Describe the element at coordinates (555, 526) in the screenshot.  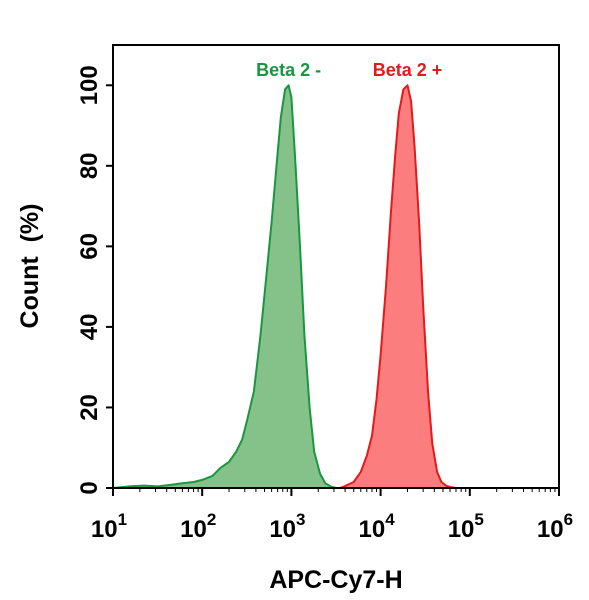
I see `x-tick-label: 10⁶` at that location.